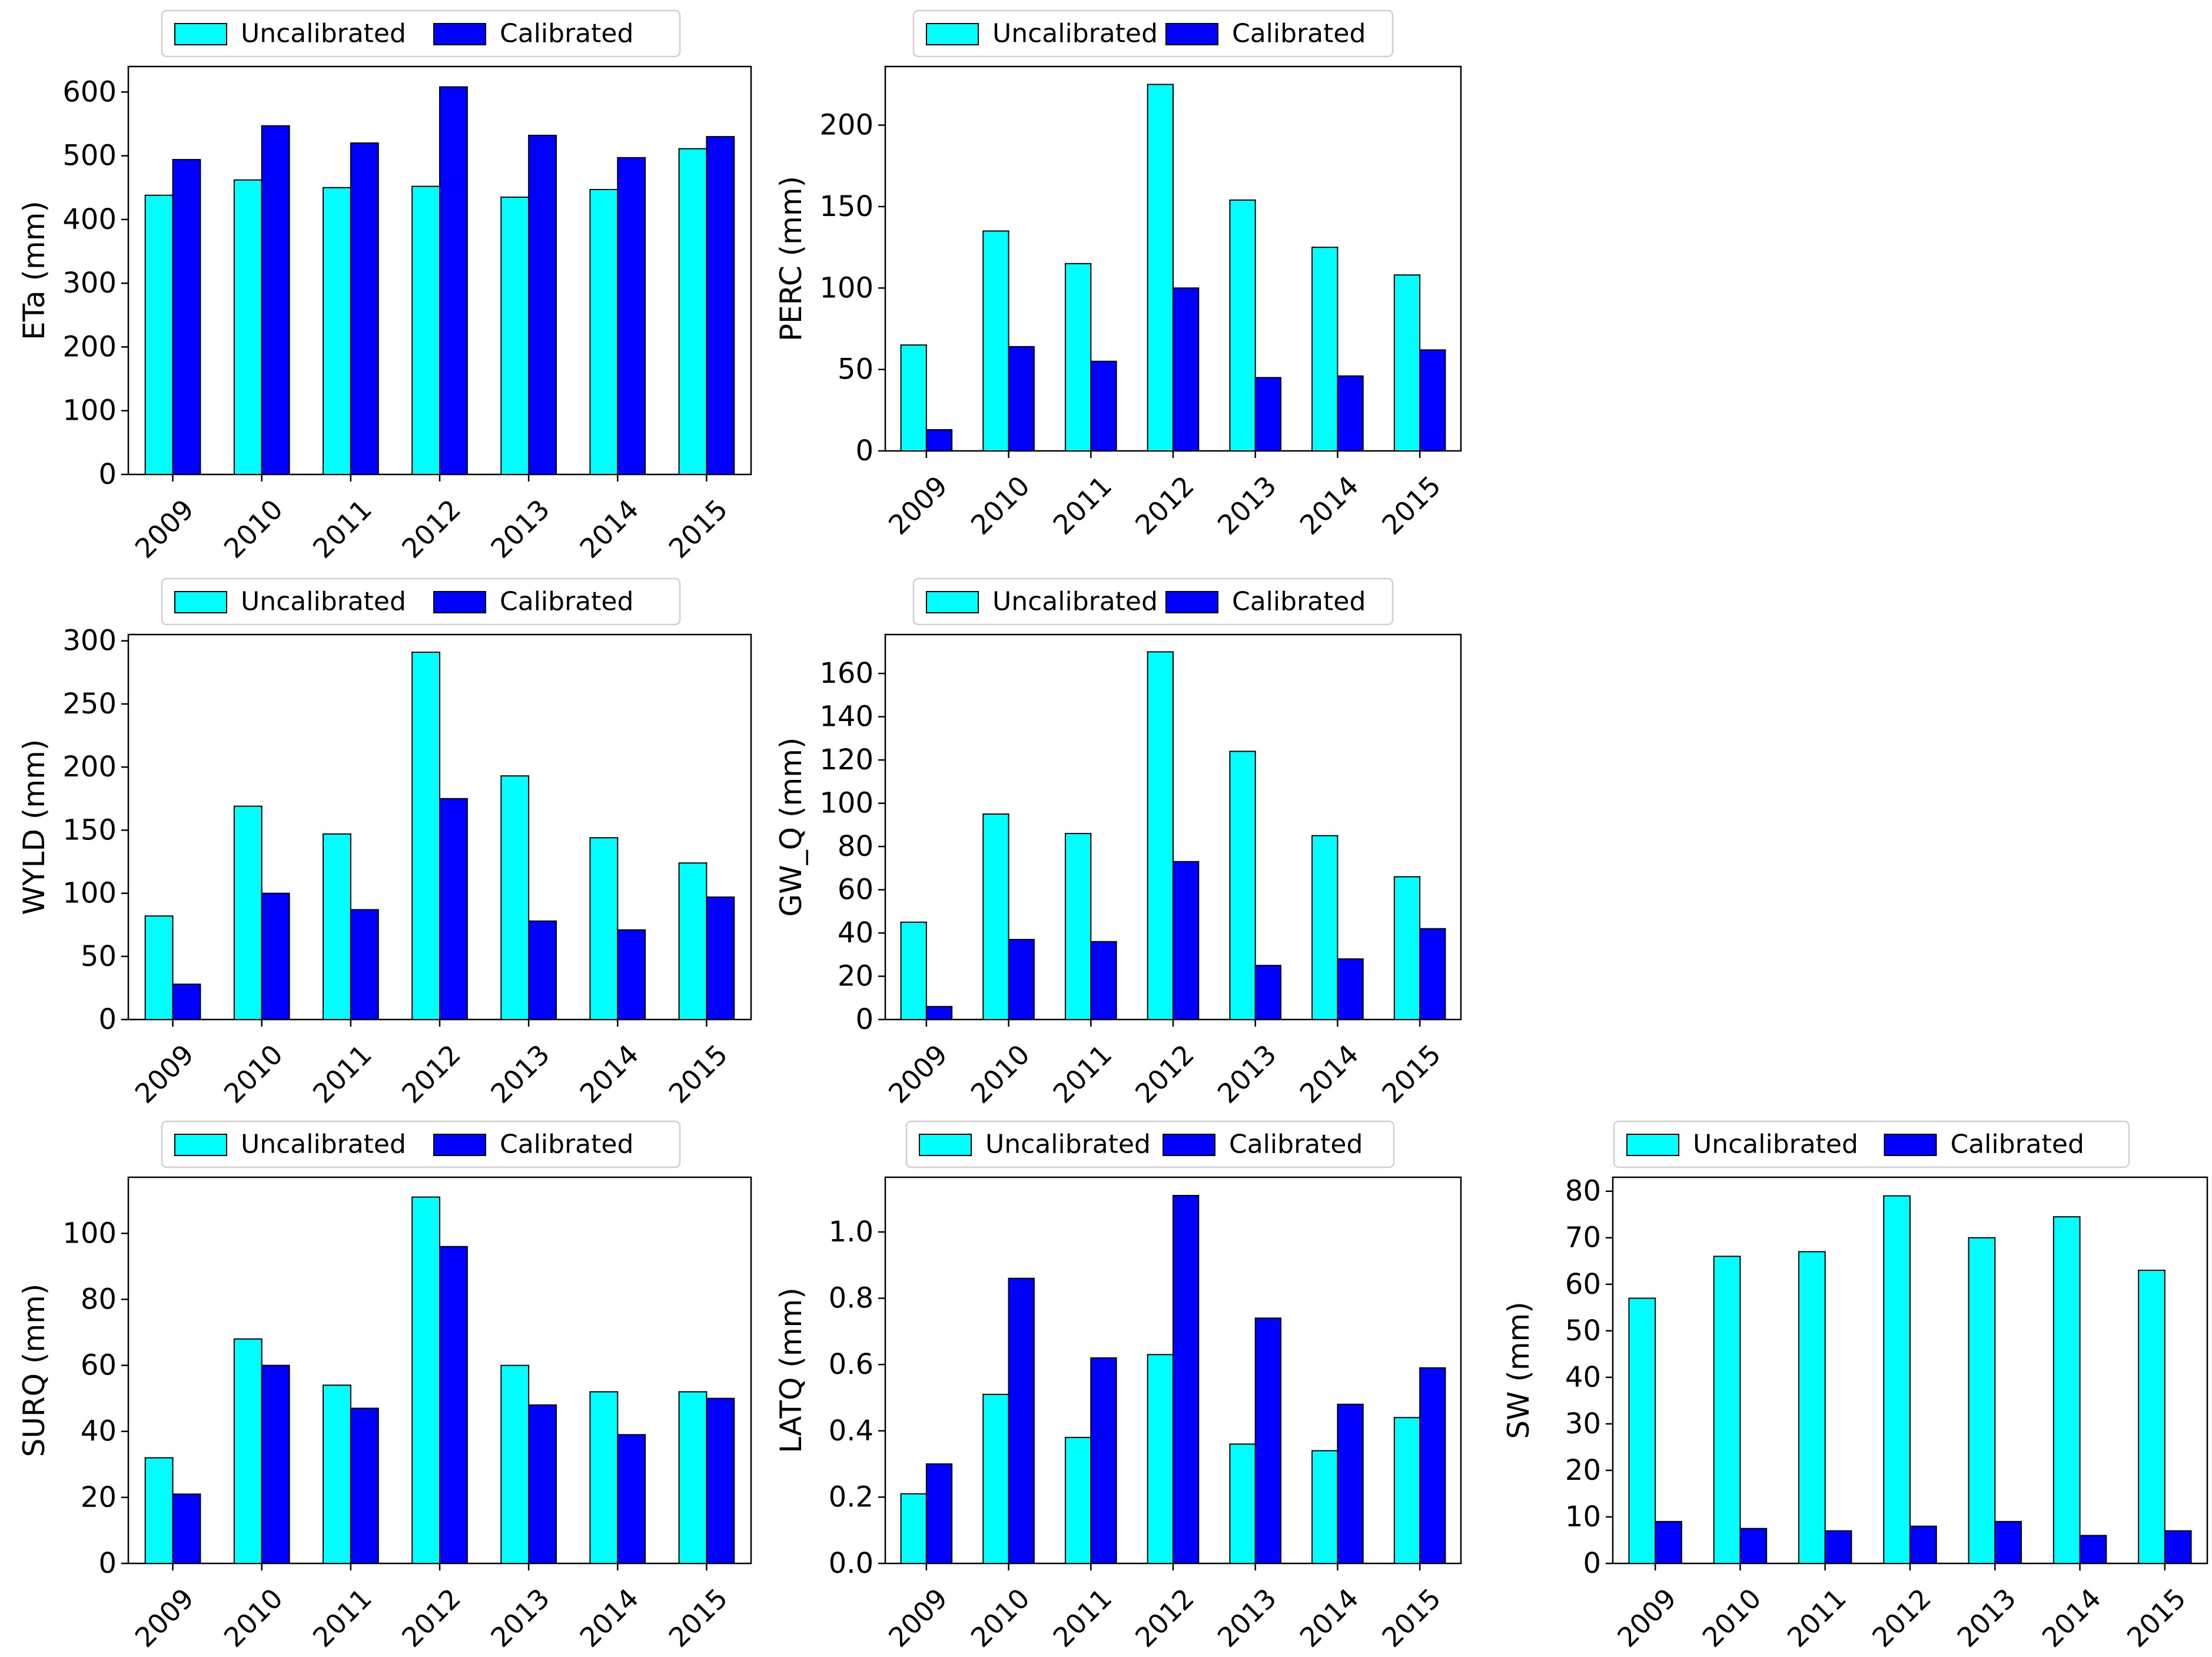  What do you see at coordinates (846, 759) in the screenshot?
I see `y-tick-label: 120` at bounding box center [846, 759].